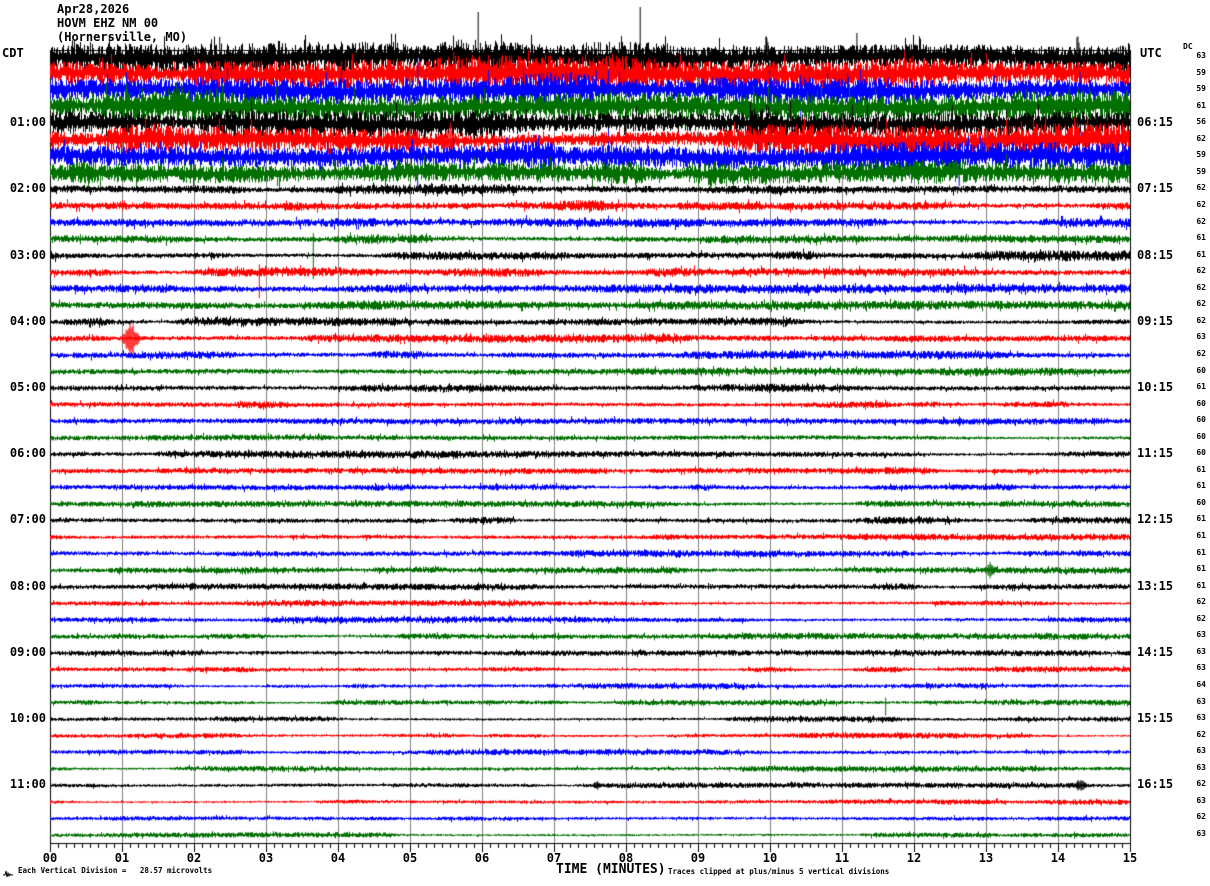 This screenshot has height=886, width=1210. What do you see at coordinates (27, 519) in the screenshot?
I see `hour-label-cdt: 07:00` at bounding box center [27, 519].